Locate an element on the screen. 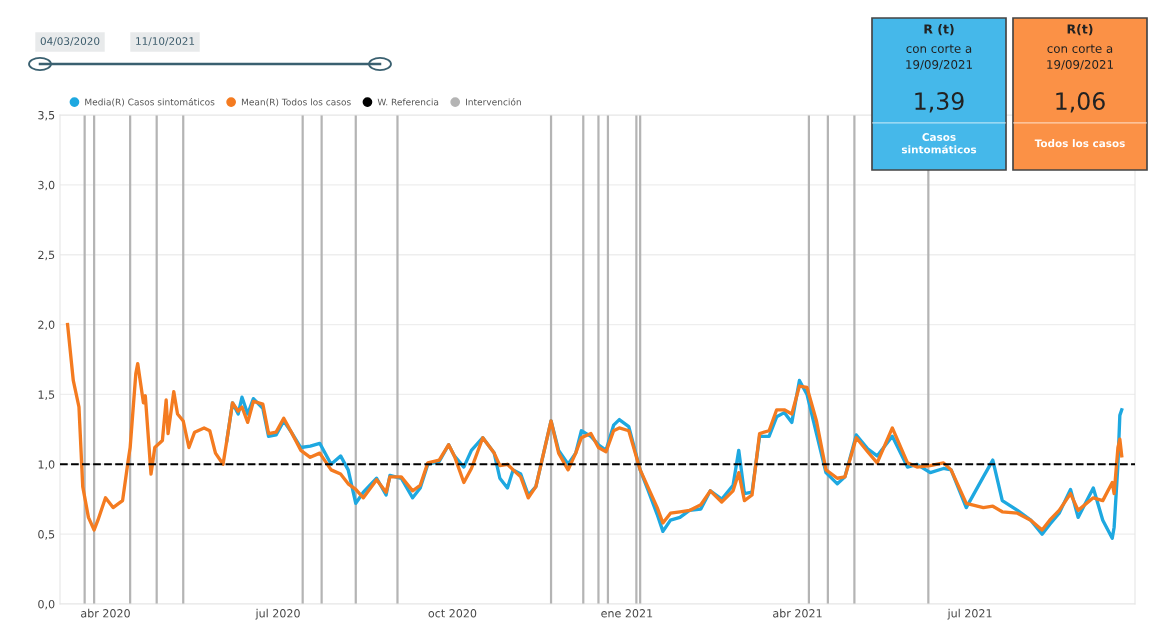 The image size is (1158, 641). text: R (t) is located at coordinates (939, 30).